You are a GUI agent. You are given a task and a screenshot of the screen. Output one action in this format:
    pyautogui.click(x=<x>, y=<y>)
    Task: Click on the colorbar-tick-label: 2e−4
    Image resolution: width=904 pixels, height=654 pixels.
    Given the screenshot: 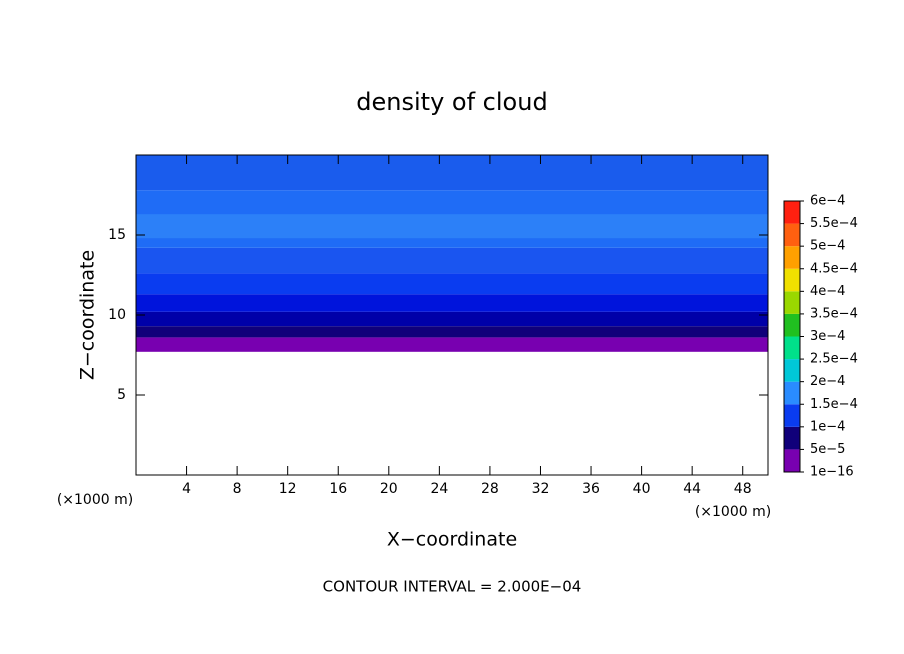 What is the action you would take?
    pyautogui.click(x=827, y=381)
    